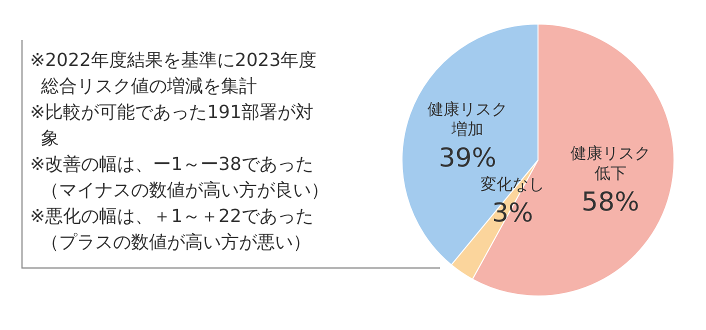 The height and width of the screenshot is (330, 706). What do you see at coordinates (512, 184) in the screenshot?
I see `slice-label: 変化なし` at bounding box center [512, 184].